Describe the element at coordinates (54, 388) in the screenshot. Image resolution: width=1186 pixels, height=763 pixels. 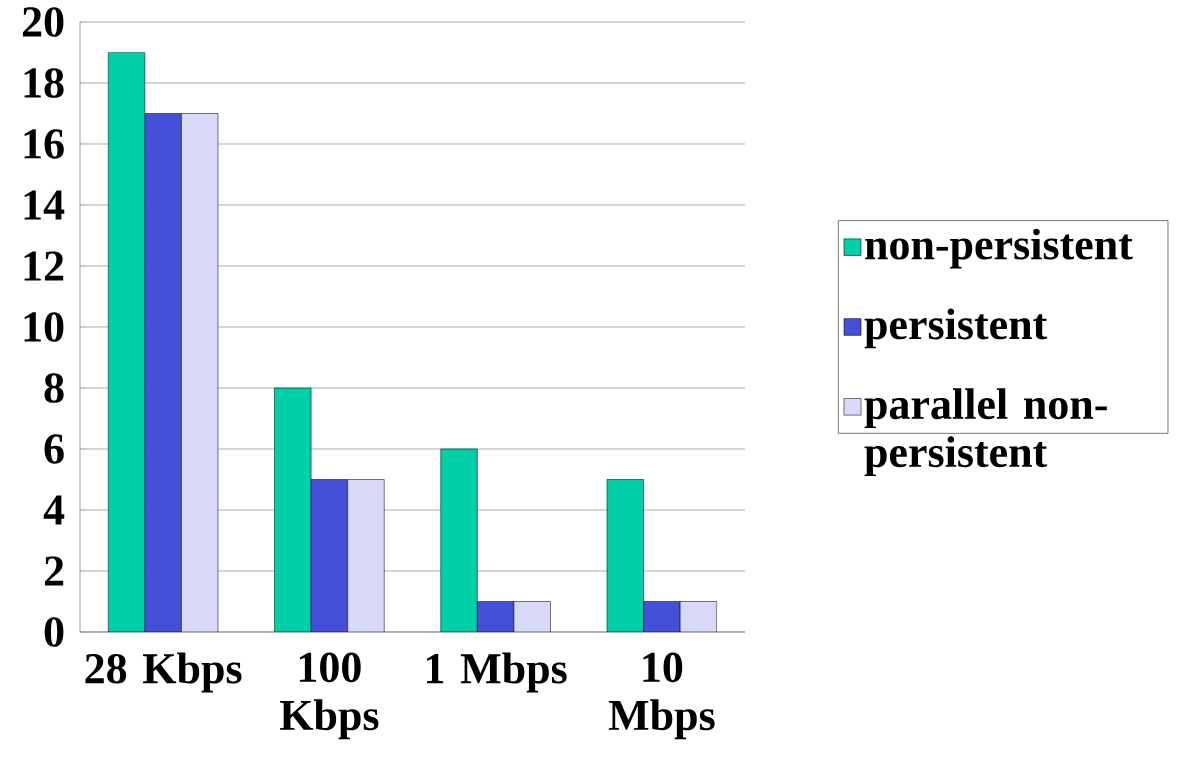
I see `y-tick-label: 8` at that location.